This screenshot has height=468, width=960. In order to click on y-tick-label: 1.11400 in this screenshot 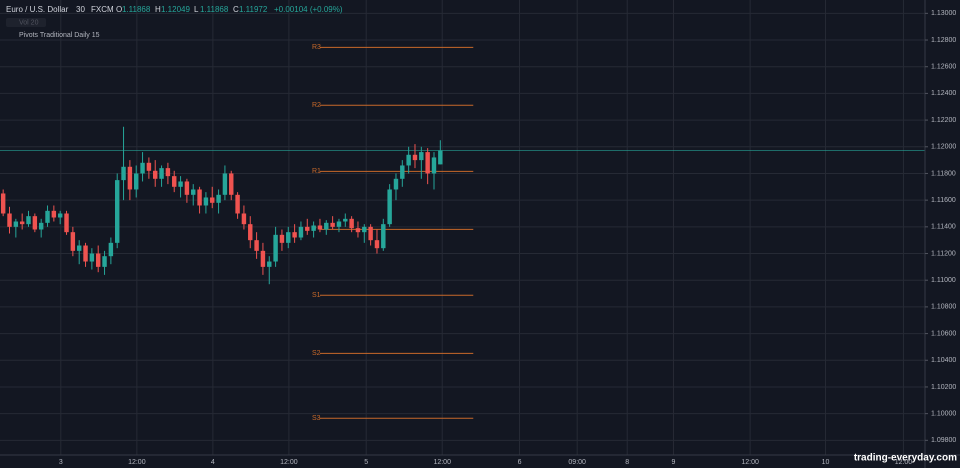, I will do `click(943, 227)`.